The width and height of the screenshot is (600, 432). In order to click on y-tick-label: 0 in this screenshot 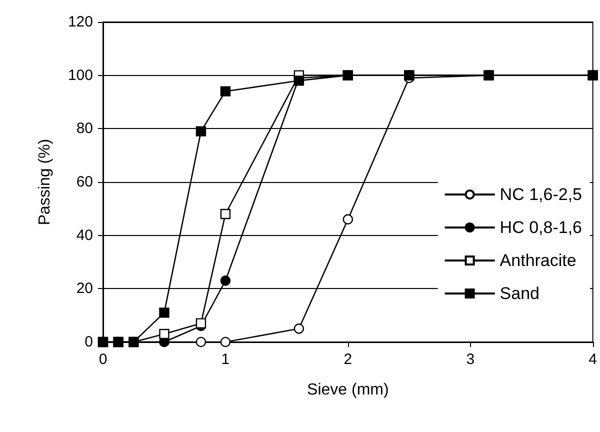, I will do `click(88, 342)`.